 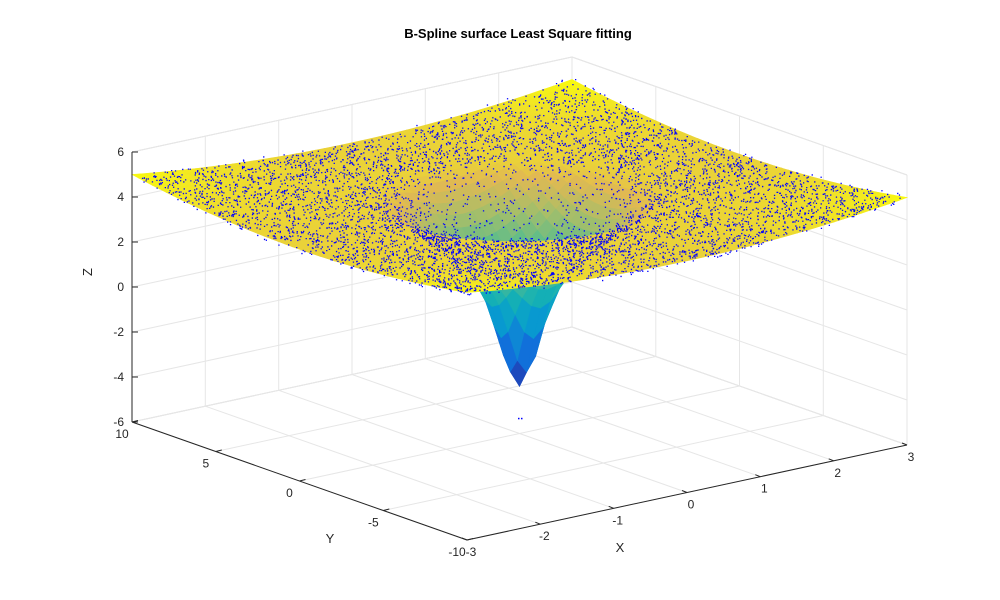 What do you see at coordinates (457, 552) in the screenshot?
I see `y-tick-label: -10` at bounding box center [457, 552].